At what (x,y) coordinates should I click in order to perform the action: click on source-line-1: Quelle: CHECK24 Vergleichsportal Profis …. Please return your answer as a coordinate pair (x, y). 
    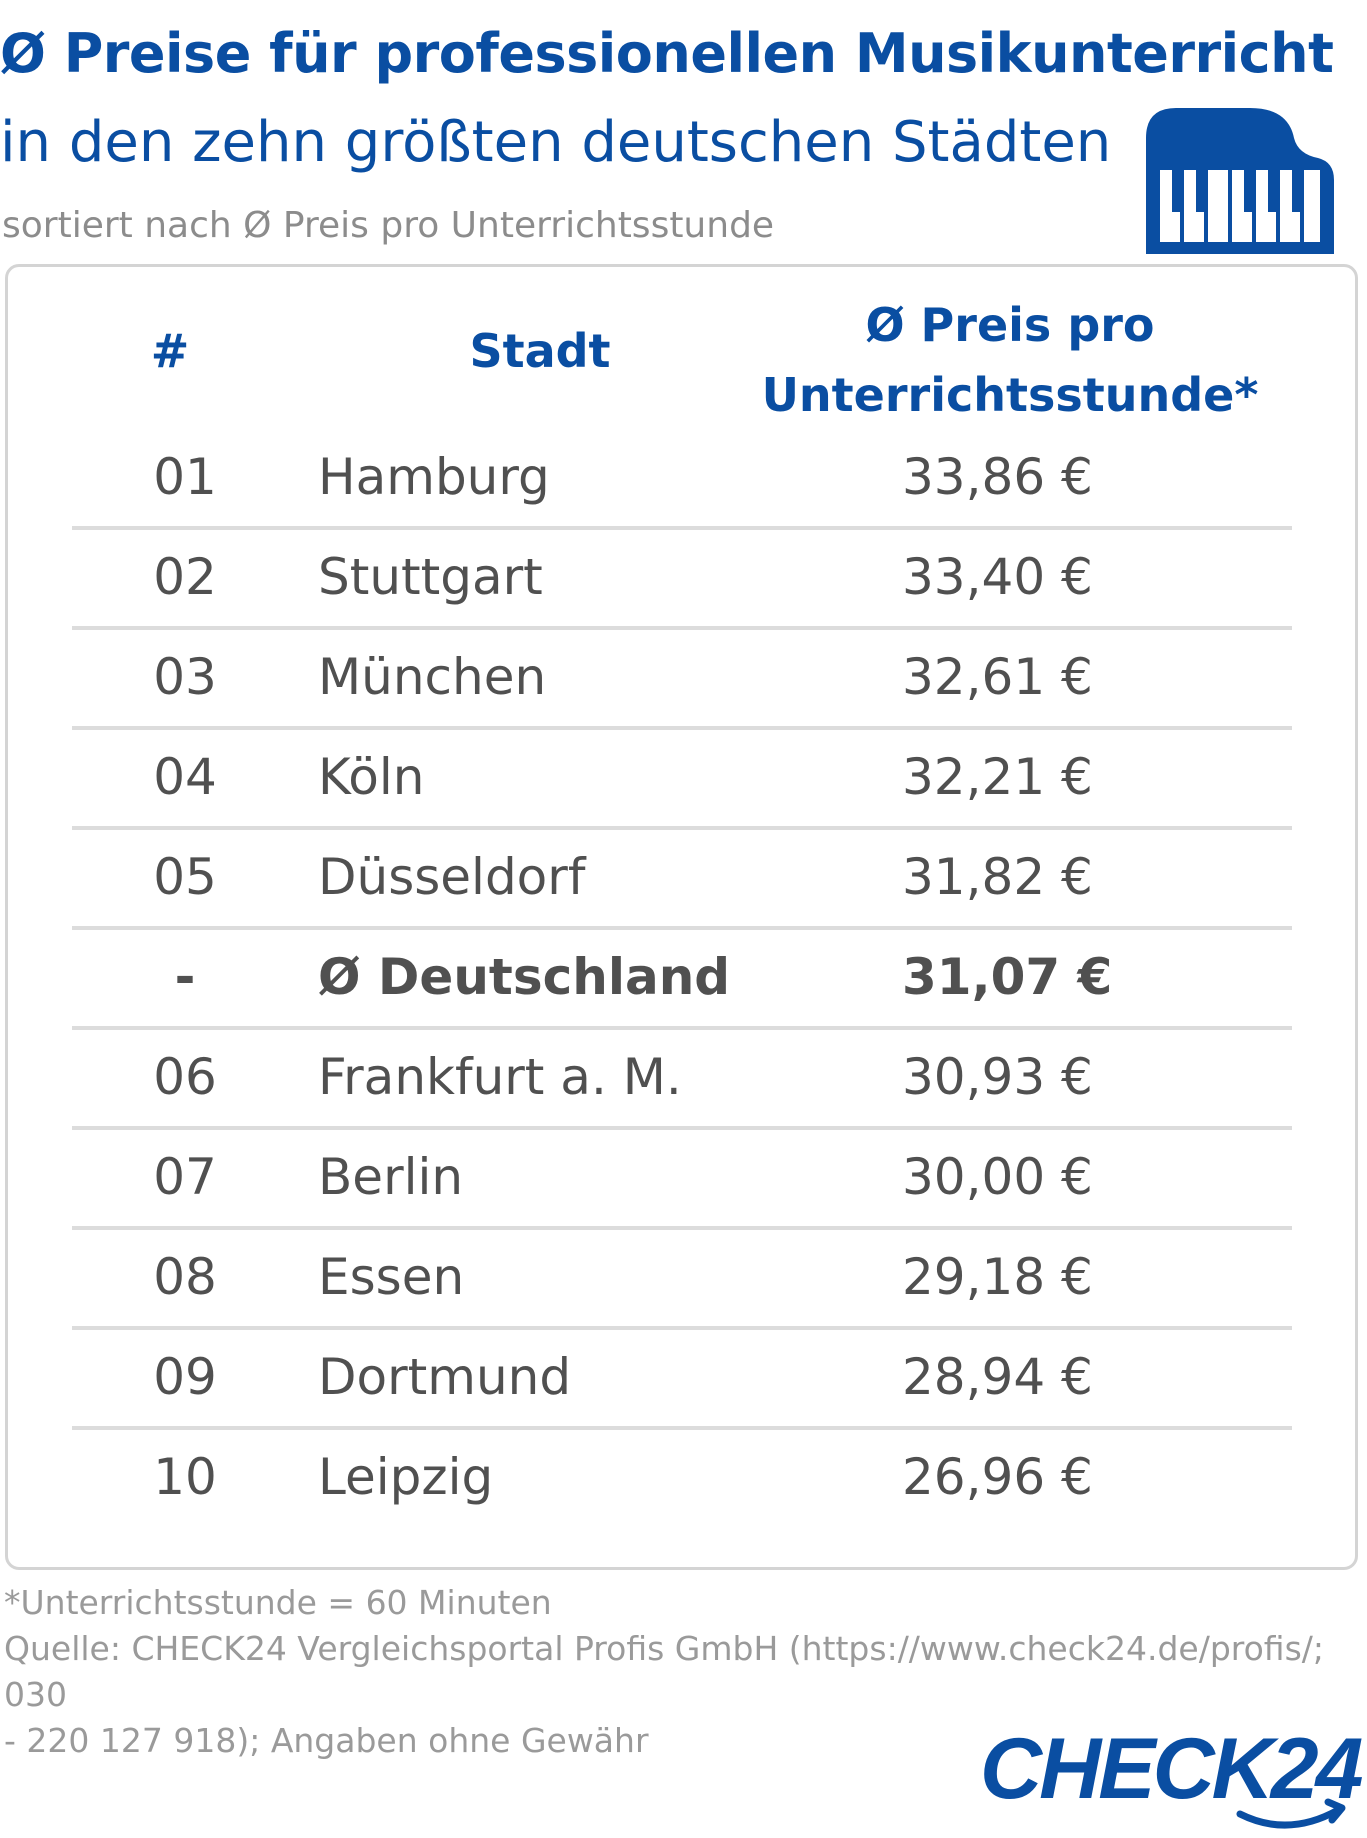
    Looking at the image, I should click on (664, 1671).